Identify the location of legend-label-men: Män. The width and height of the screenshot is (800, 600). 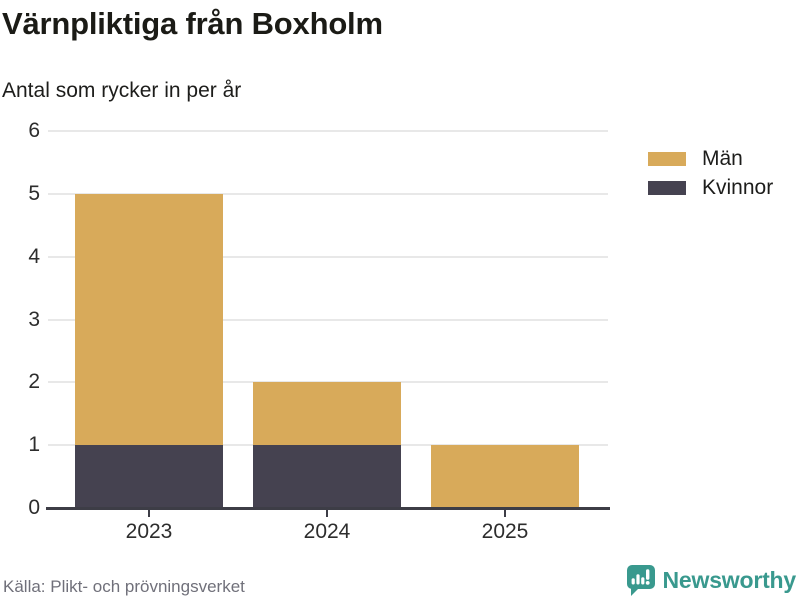
(722, 158).